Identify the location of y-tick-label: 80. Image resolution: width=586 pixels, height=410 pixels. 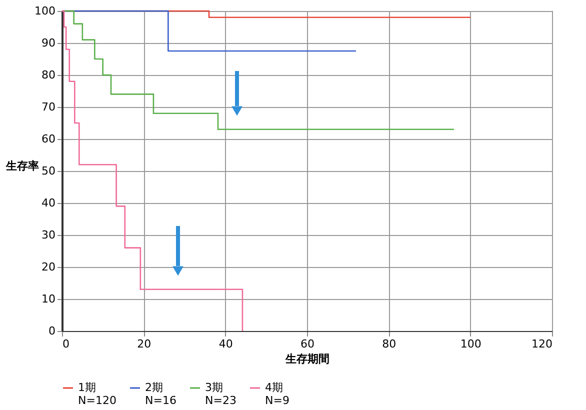
(49, 75).